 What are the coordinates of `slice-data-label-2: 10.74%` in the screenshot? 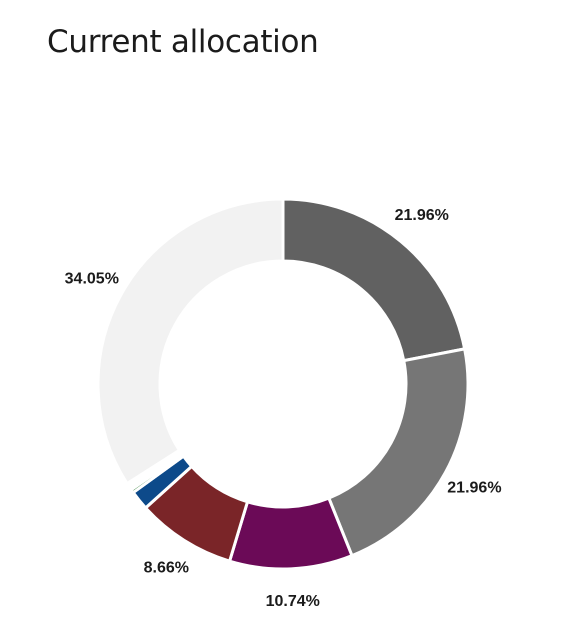 It's located at (293, 601).